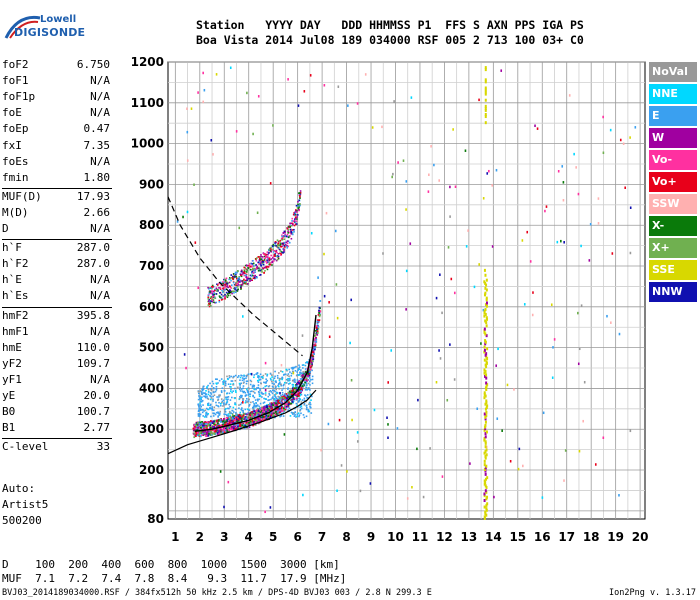 This screenshot has width=700, height=600. Describe the element at coordinates (459, 40) in the screenshot. I see `header-value-6: 005` at that location.